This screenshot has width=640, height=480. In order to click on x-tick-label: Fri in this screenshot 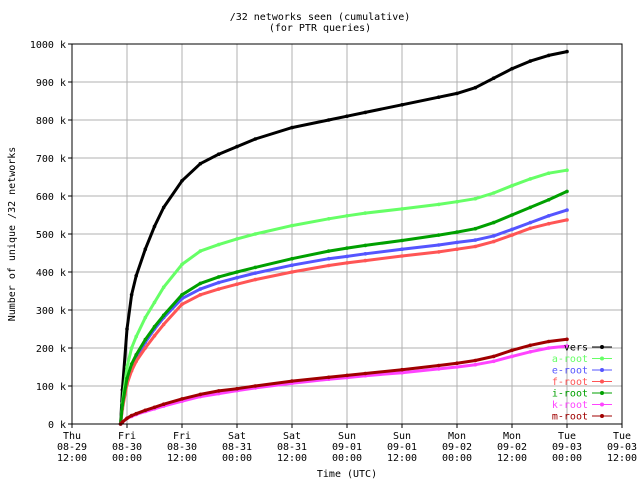, I will do `click(182, 436)`.